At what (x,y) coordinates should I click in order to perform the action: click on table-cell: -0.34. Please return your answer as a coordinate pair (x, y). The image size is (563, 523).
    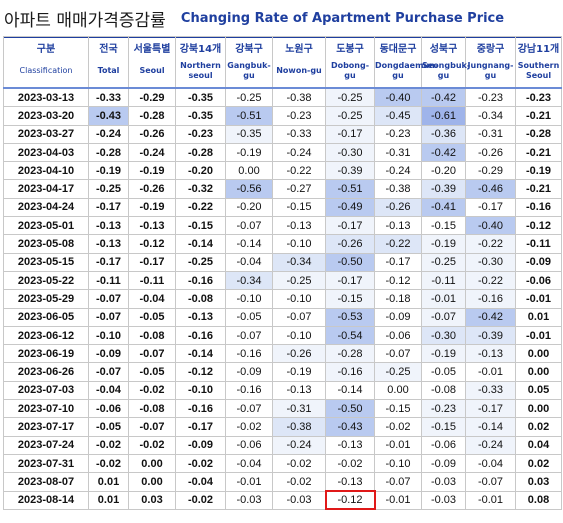
    Looking at the image, I should click on (490, 116).